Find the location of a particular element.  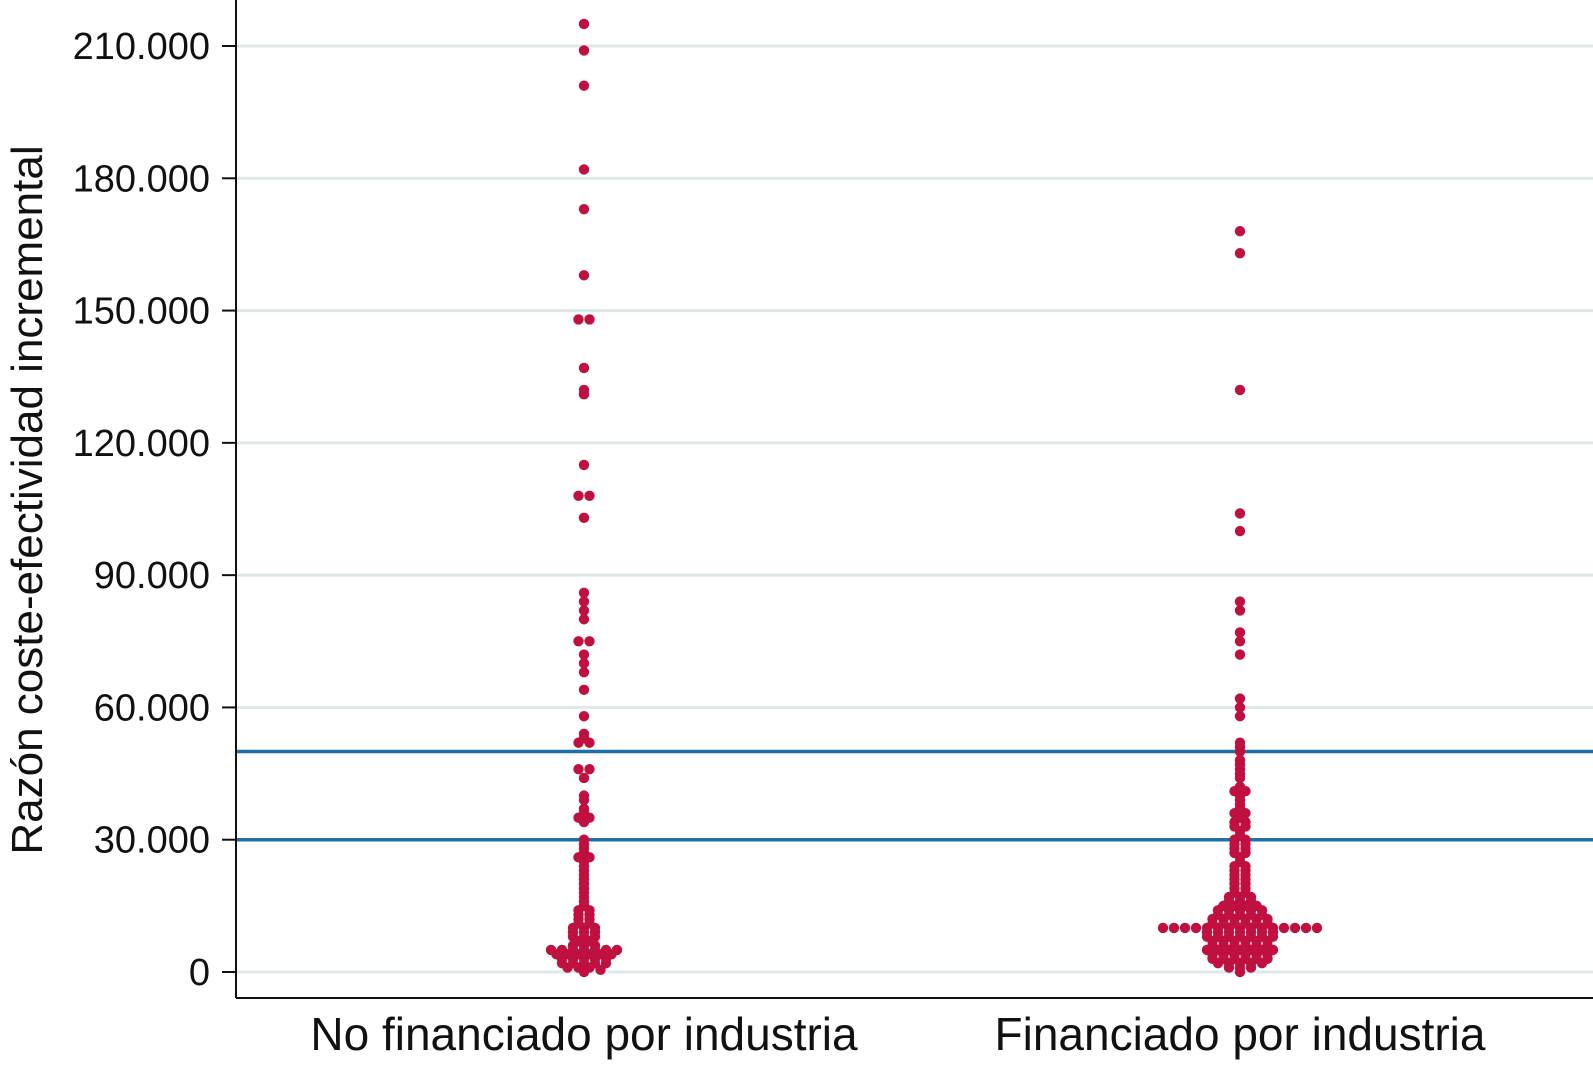

y-tick-label: 60.000 is located at coordinates (152, 708).